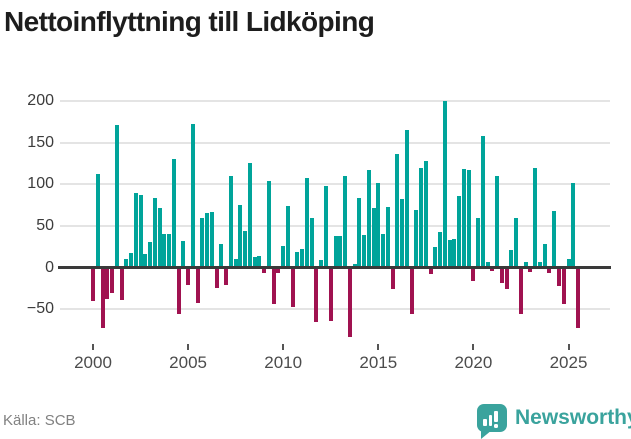  I want to click on bar-chart-speech-bubble-icon, so click(492, 418).